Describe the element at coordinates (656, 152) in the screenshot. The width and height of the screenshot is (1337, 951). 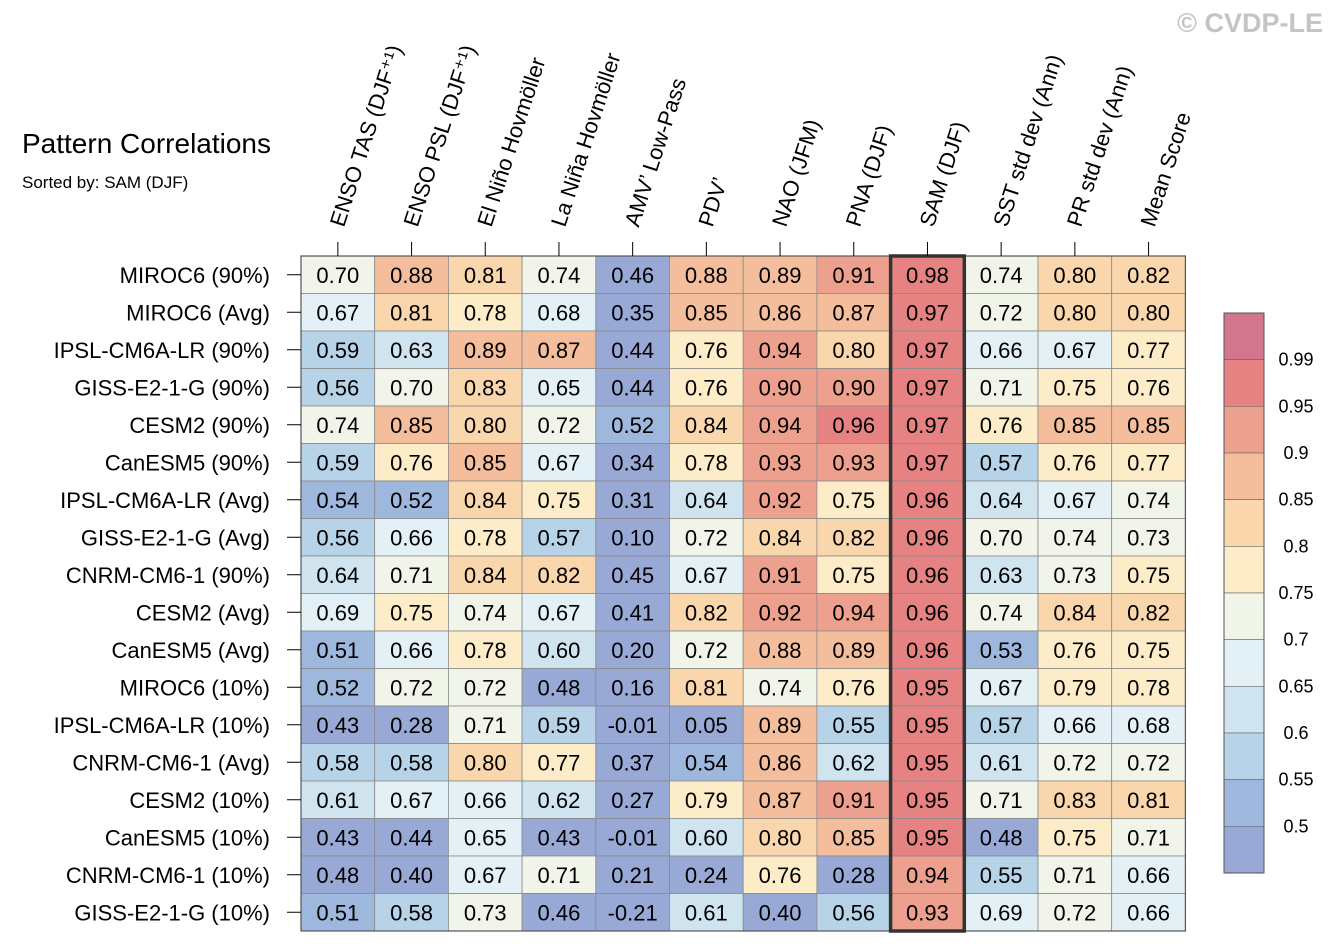
I see `column-label: AMV’ Low-Pass` at that location.